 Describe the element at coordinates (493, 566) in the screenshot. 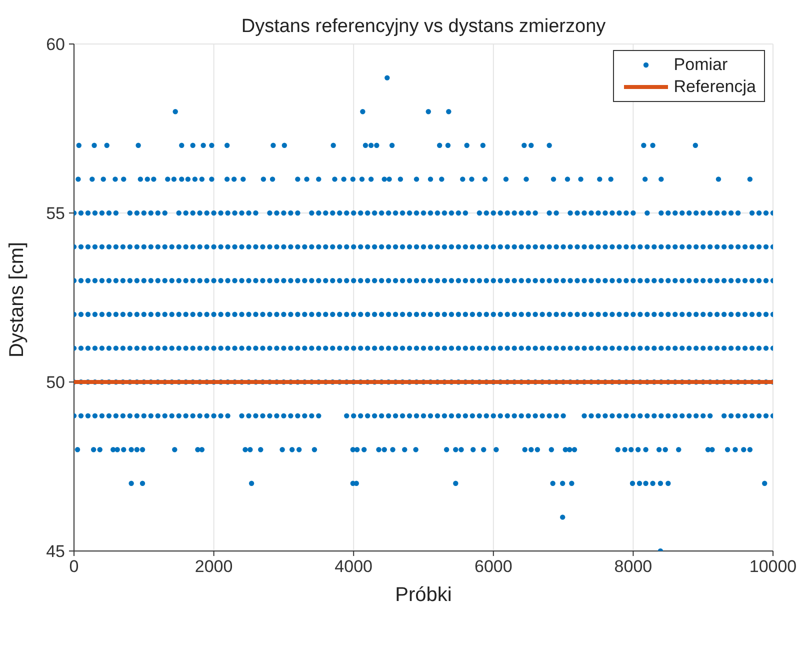

I see `x-tick-label: 6000` at that location.